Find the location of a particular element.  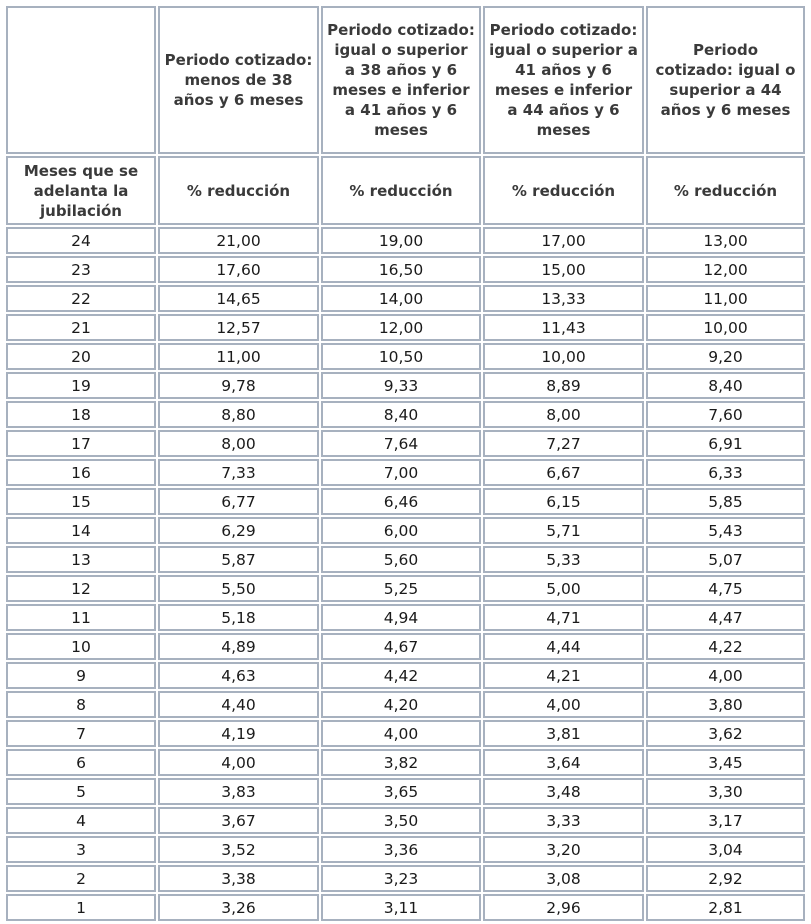

reduction-cell: 3,64 is located at coordinates (563, 762).